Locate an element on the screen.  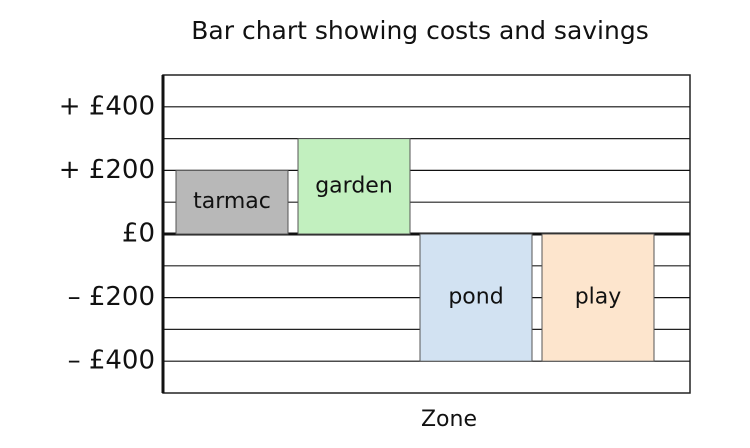
bar-label: play is located at coordinates (598, 297).